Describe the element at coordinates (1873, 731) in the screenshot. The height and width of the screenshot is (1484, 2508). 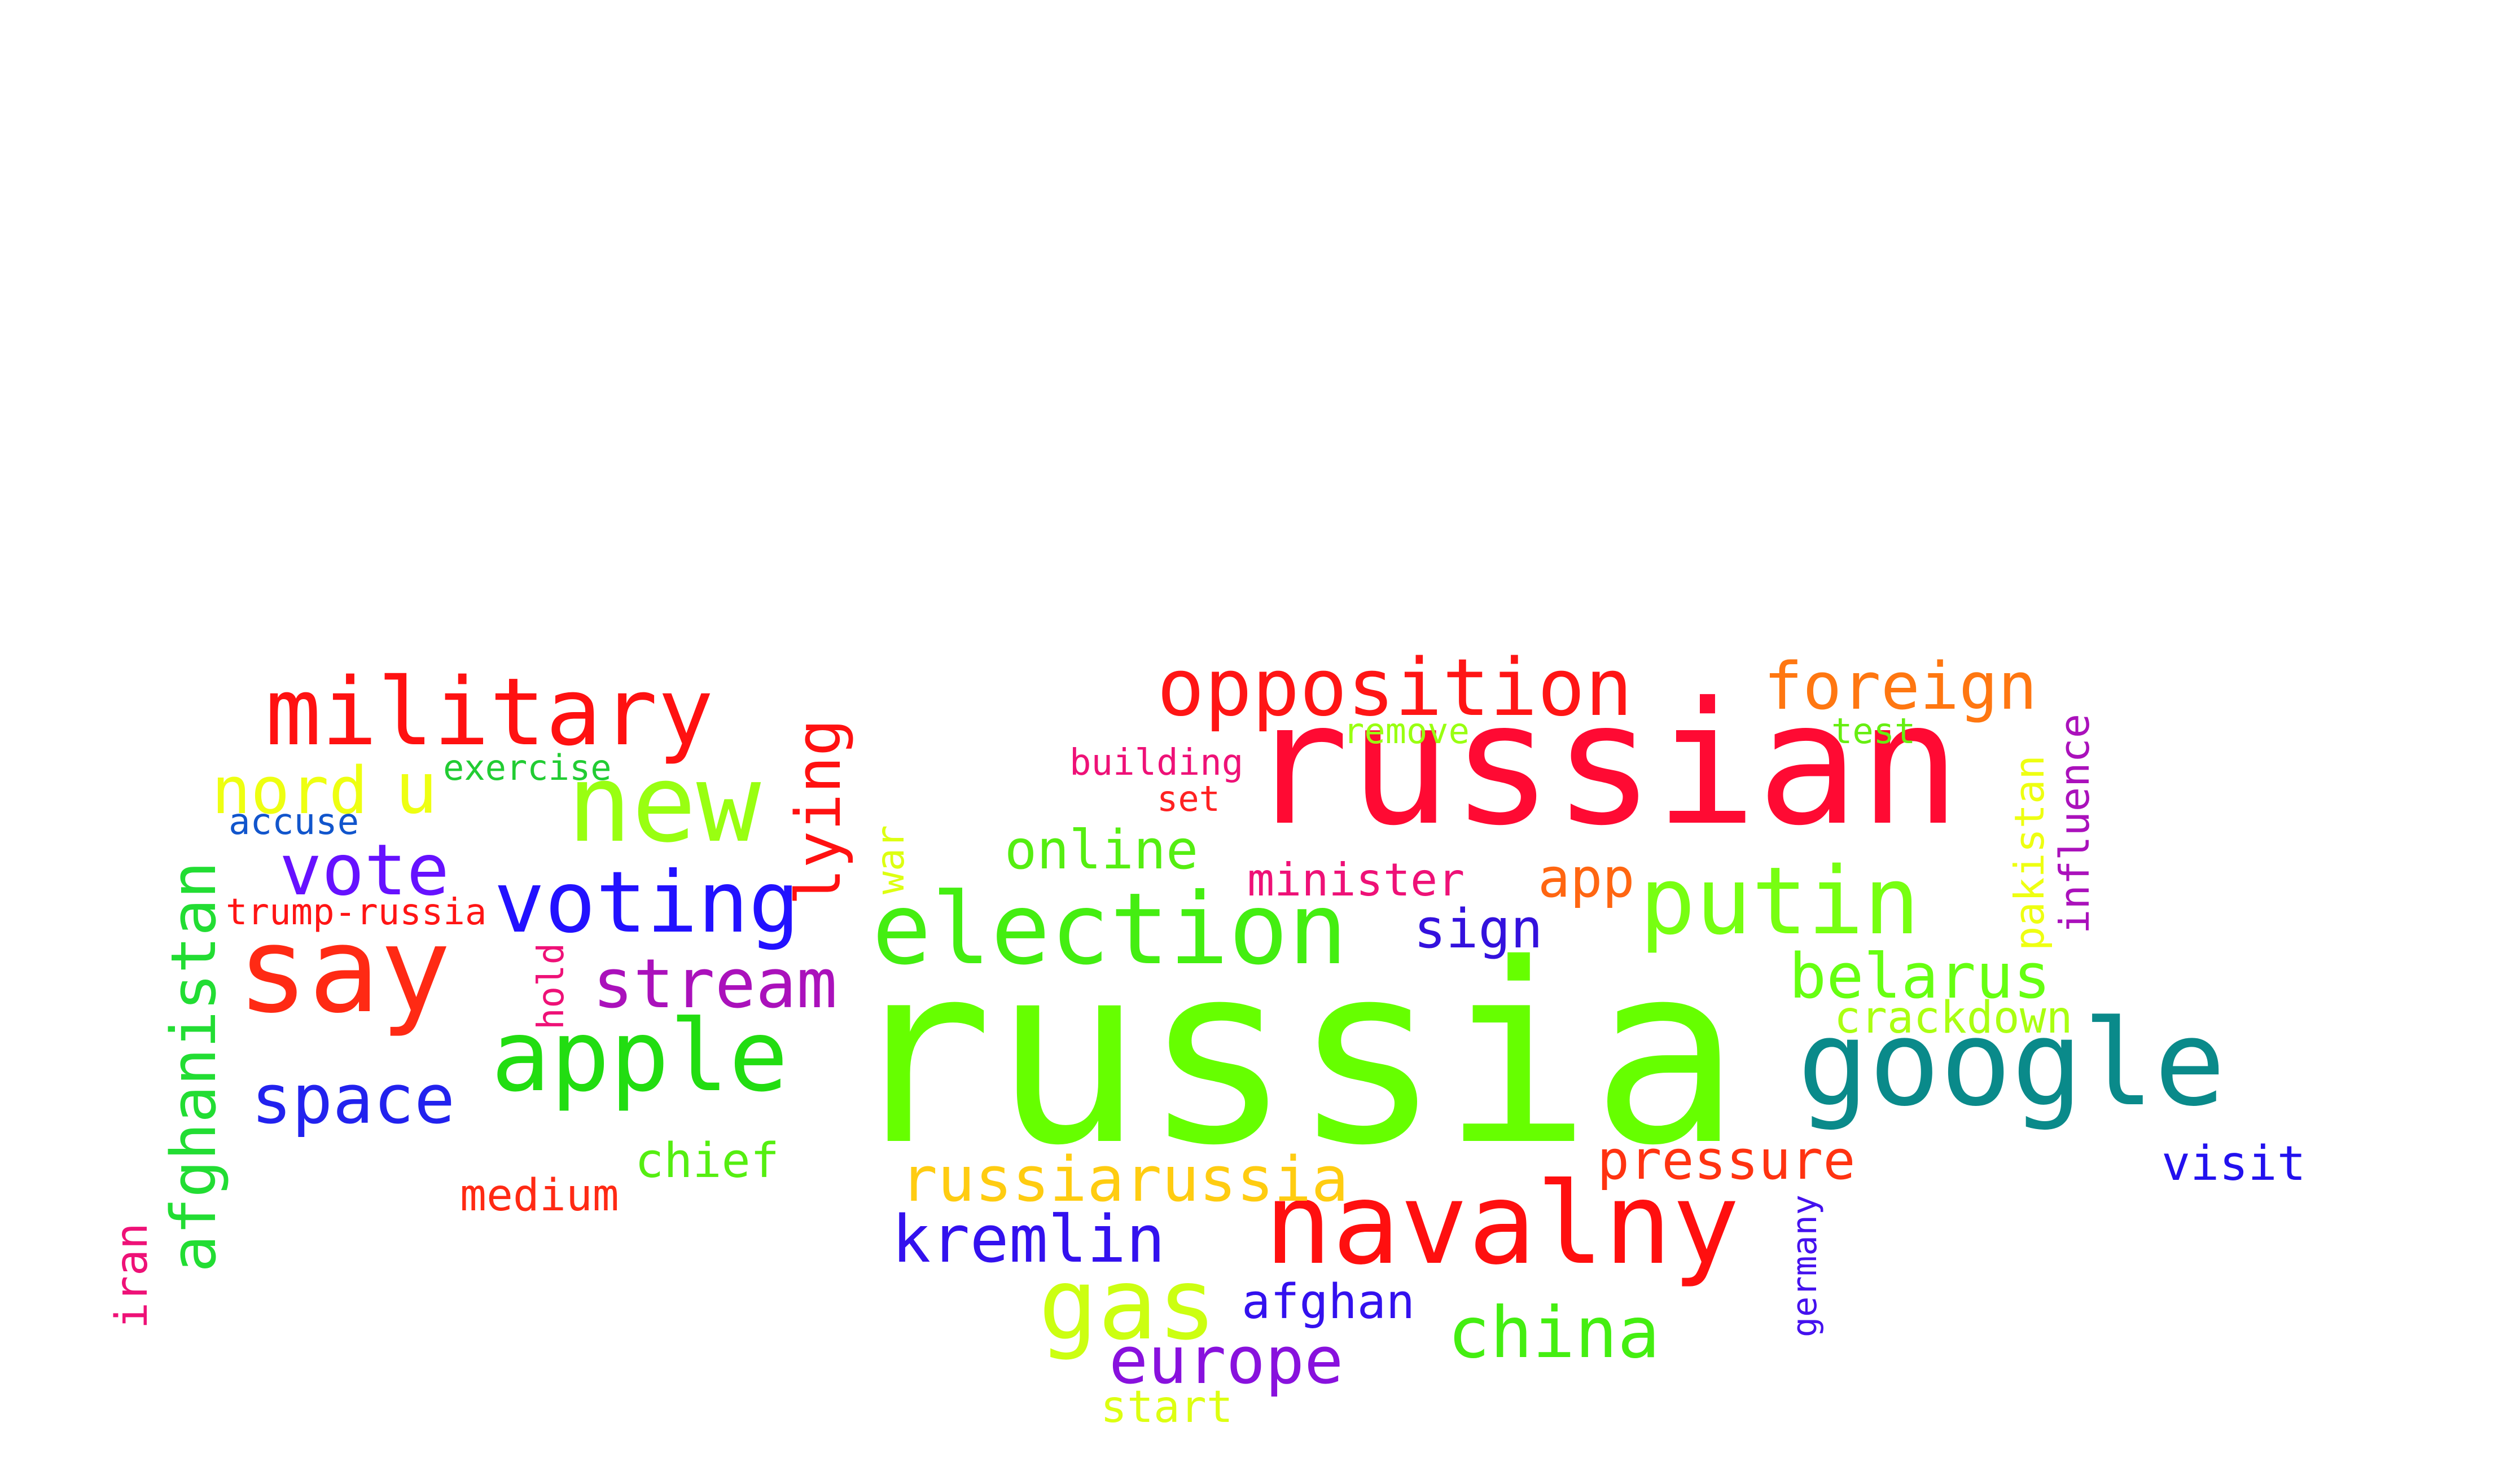
I see `word-test: test` at that location.